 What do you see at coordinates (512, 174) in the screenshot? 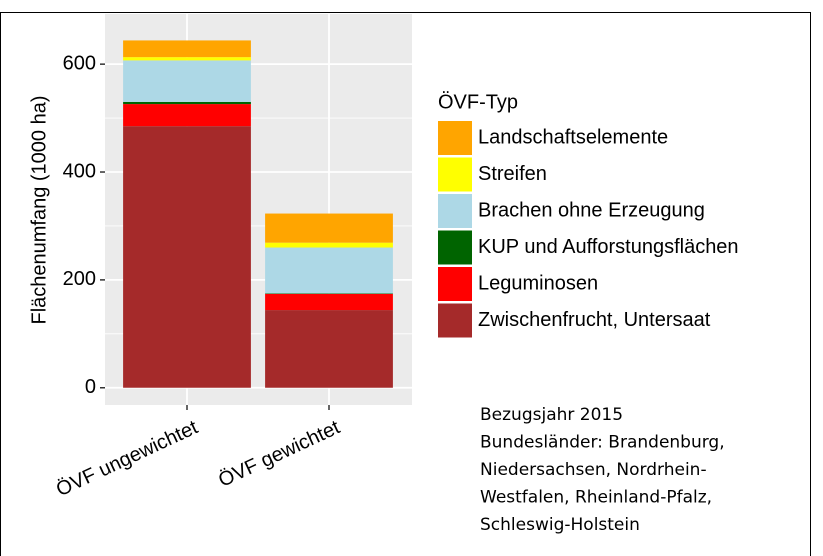
I see `legend-label: Streifen` at bounding box center [512, 174].